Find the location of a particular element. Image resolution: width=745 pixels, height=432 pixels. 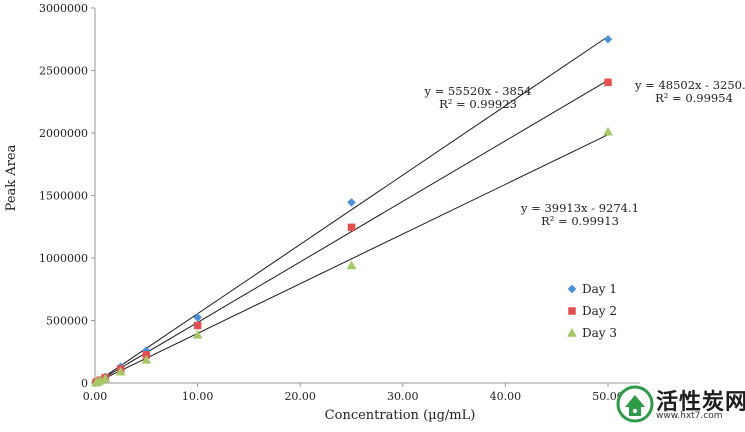

x-tick-label: 30.00 is located at coordinates (403, 396).